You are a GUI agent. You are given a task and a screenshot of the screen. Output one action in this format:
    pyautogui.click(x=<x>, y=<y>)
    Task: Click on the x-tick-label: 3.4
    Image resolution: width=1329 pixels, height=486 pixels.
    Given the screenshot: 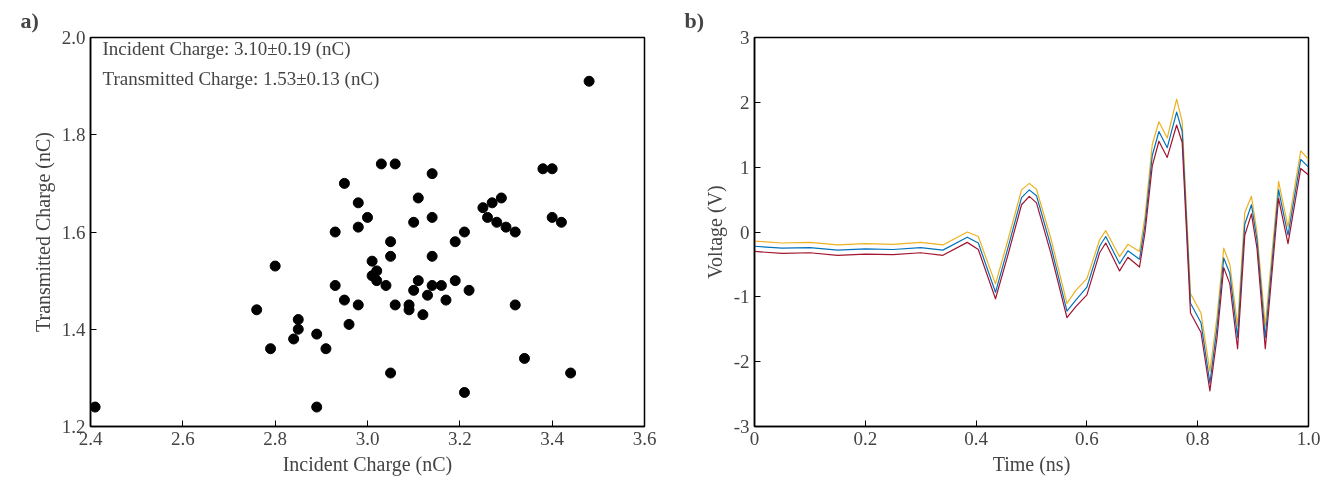 What is the action you would take?
    pyautogui.click(x=552, y=438)
    